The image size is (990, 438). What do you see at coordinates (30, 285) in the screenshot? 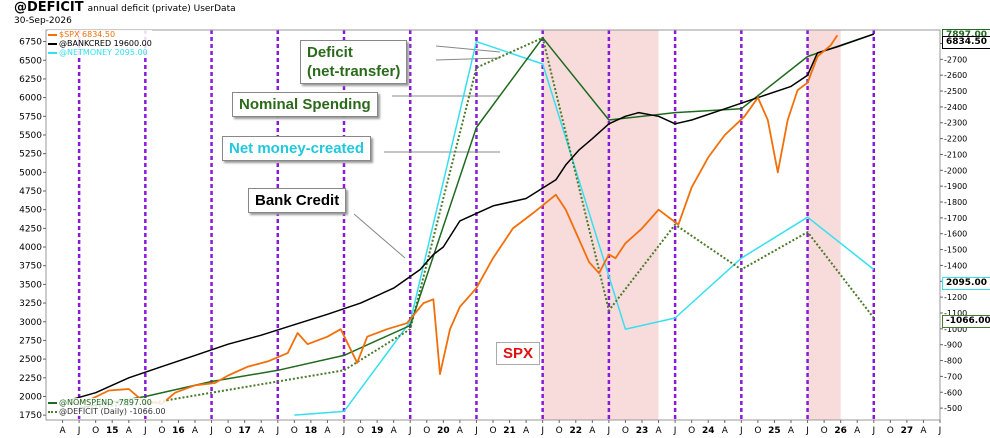
I see `left-tick-label: 3500` at bounding box center [30, 285].